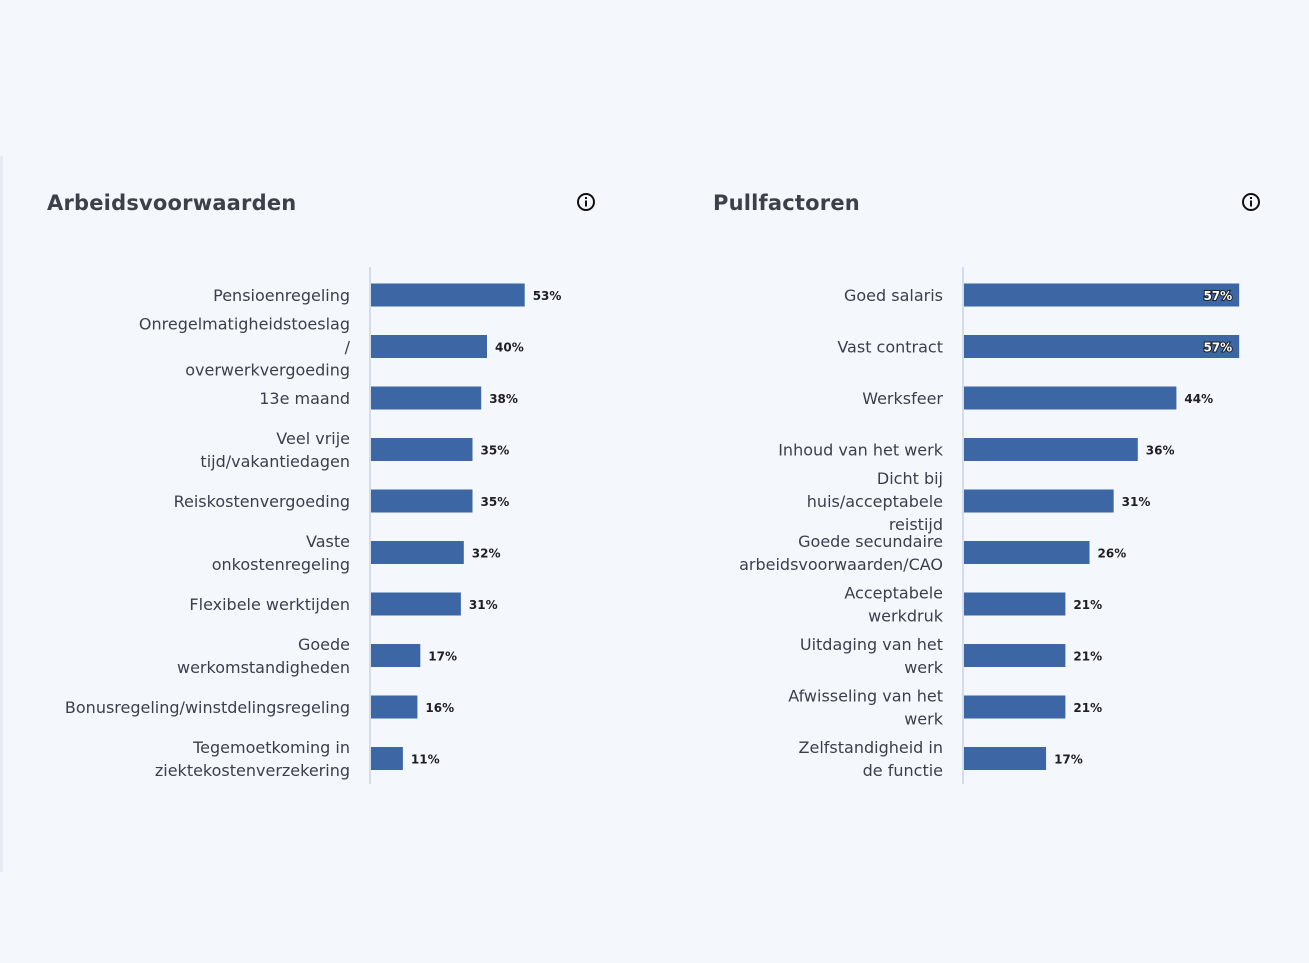 This screenshot has height=963, width=1309. I want to click on category-label: Goed salaris, so click(893, 295).